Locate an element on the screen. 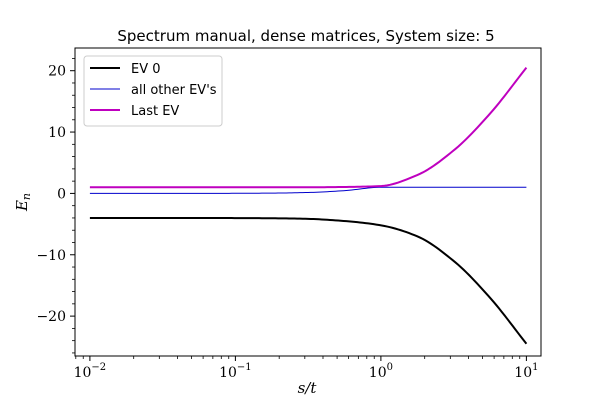 The height and width of the screenshot is (400, 600). y-tick-label: −10 is located at coordinates (51, 256).